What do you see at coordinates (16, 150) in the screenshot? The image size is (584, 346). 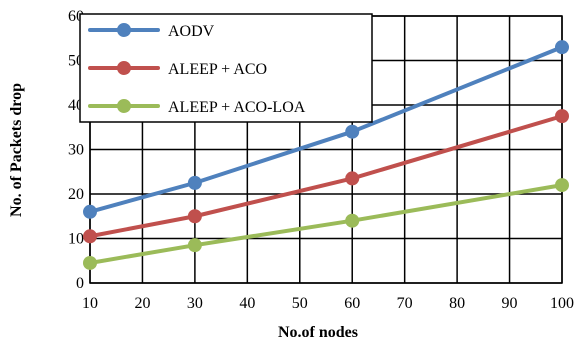 I see `y-axis-title: No. of Packets drop` at bounding box center [16, 150].